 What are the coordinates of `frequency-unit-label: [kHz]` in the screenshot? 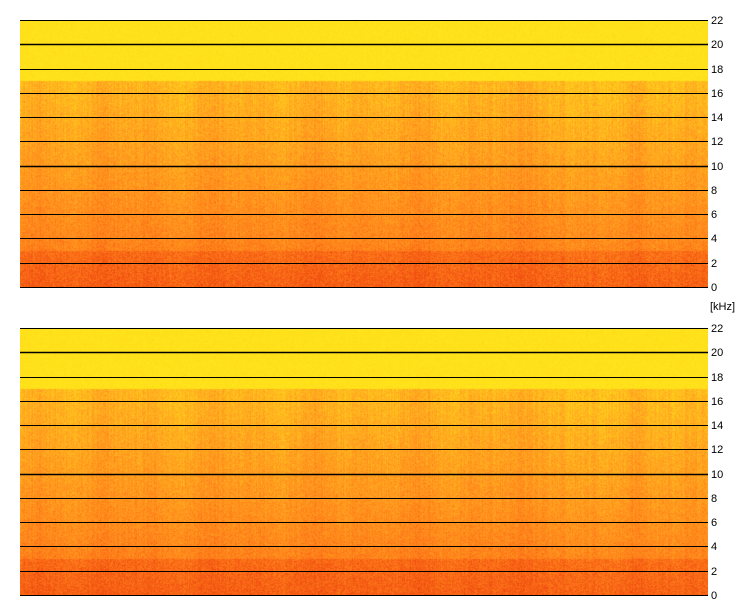 It's located at (723, 307).